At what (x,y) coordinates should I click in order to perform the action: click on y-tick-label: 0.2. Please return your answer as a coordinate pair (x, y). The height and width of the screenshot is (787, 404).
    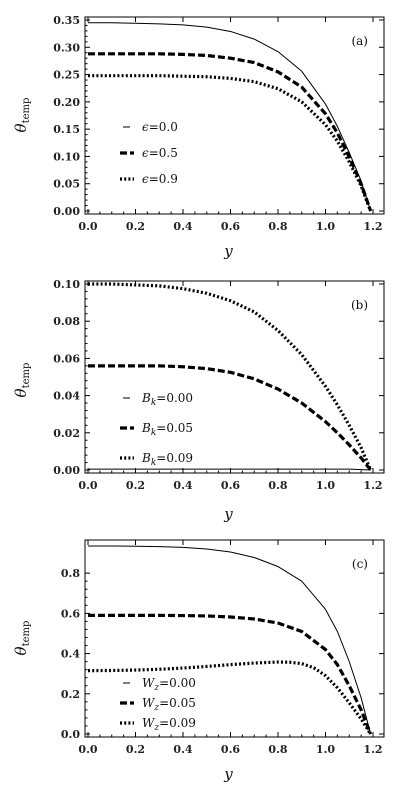
    Looking at the image, I should click on (70, 694).